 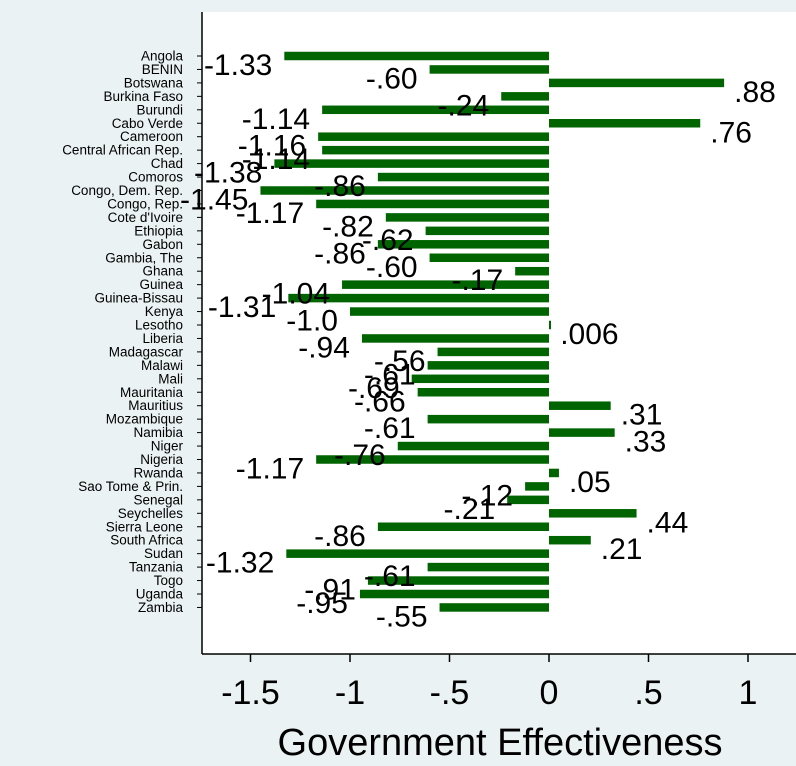 What do you see at coordinates (731, 132) in the screenshot?
I see `value-label: .76` at bounding box center [731, 132].